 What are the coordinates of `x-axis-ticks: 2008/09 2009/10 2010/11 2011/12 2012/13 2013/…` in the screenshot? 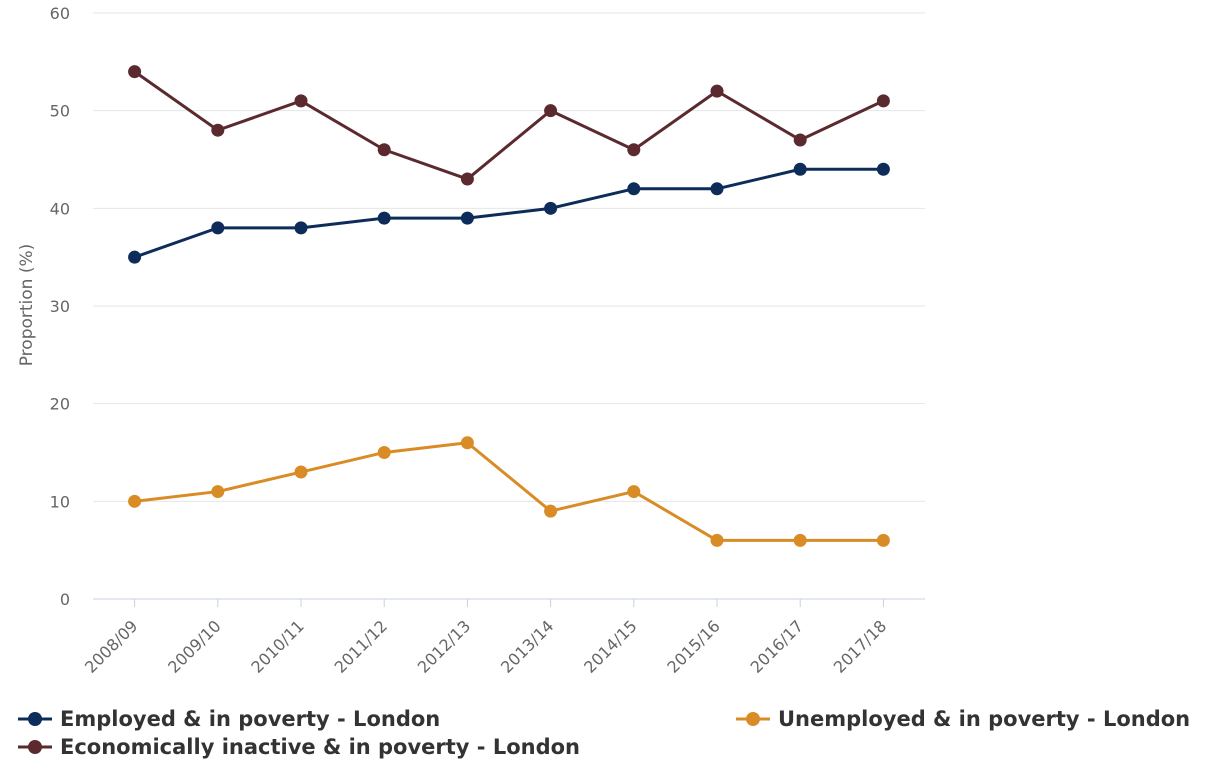 It's located at (485, 638).